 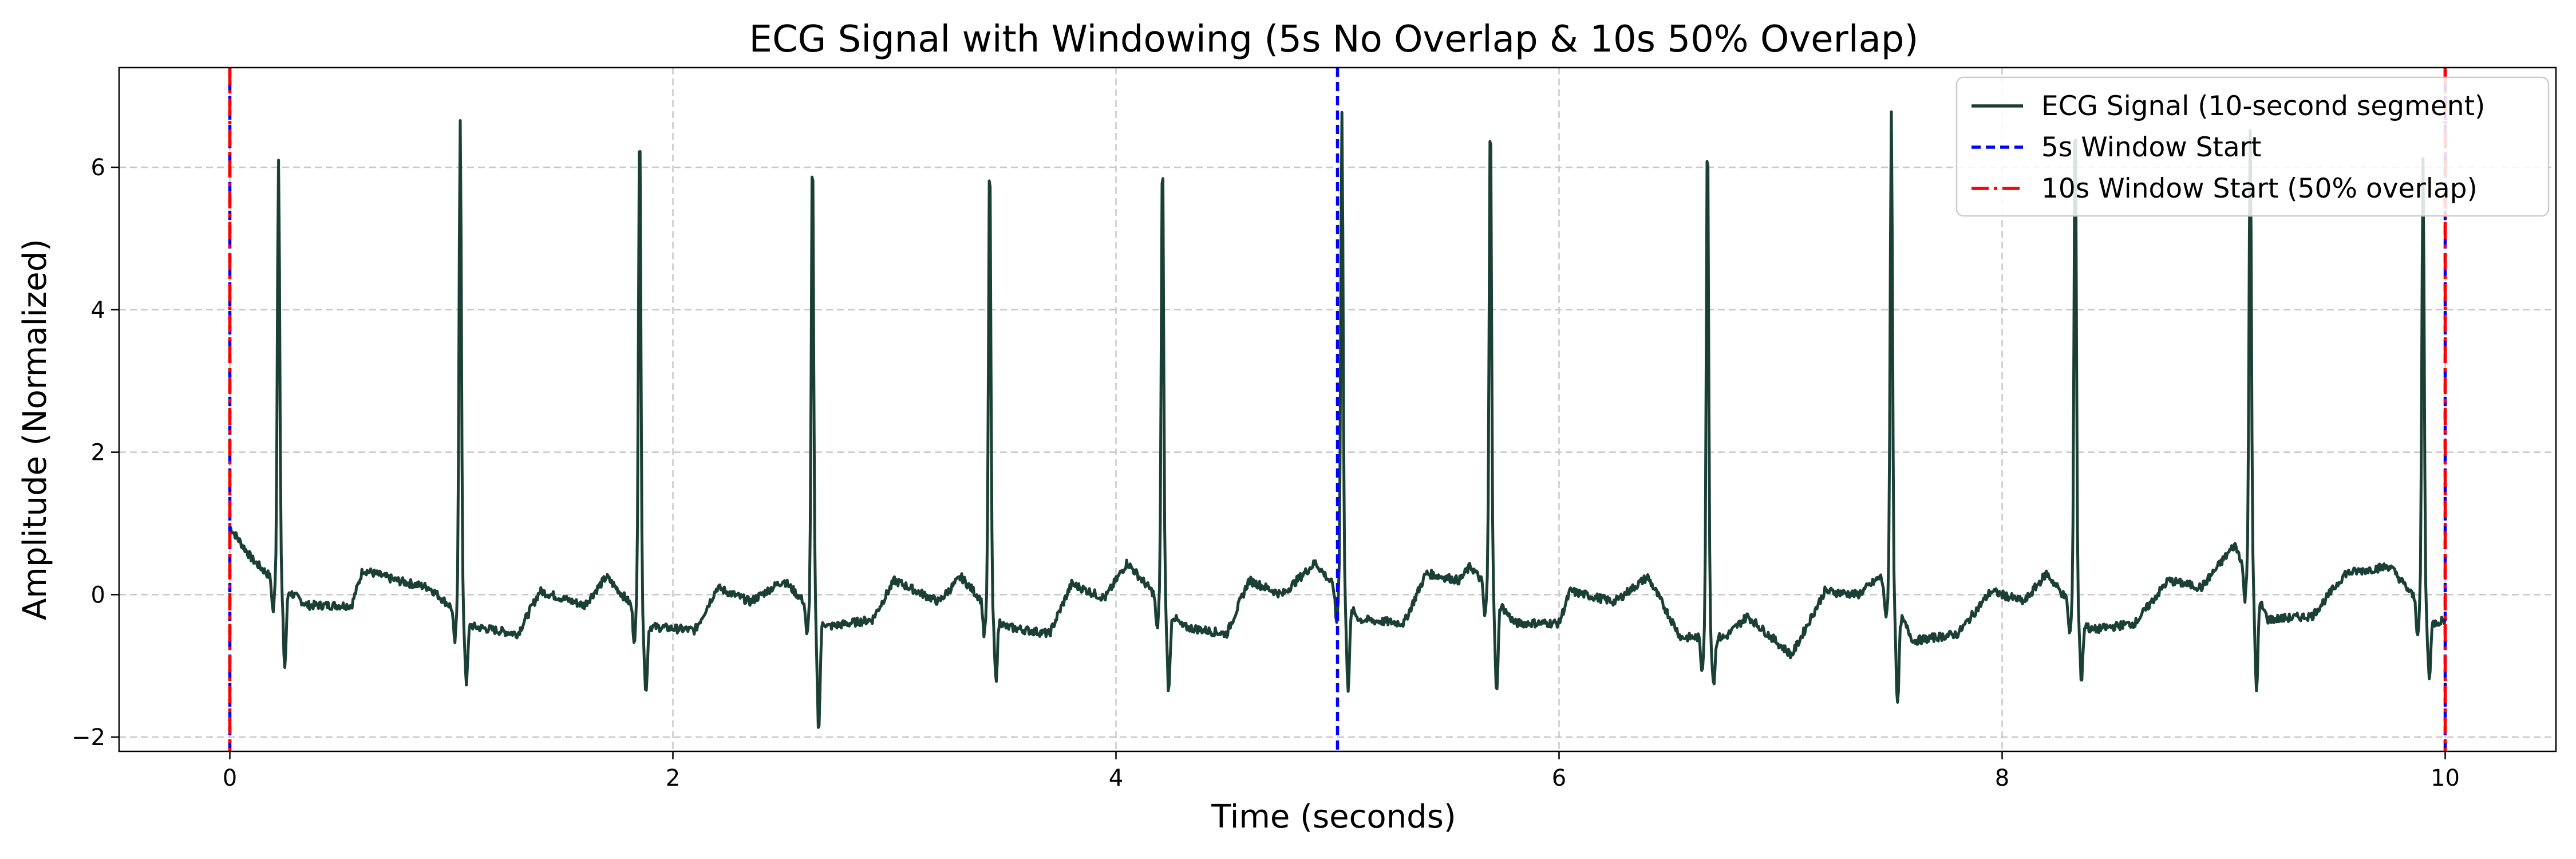 I want to click on y-tick-label-1: 0, so click(x=98, y=595).